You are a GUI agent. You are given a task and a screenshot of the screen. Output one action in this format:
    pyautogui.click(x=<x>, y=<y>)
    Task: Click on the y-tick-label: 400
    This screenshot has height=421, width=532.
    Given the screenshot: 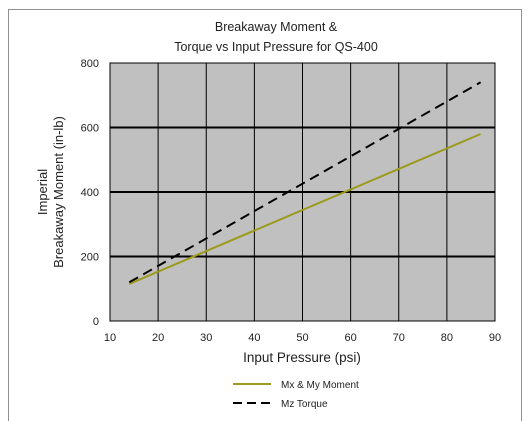 What is the action you would take?
    pyautogui.click(x=90, y=193)
    